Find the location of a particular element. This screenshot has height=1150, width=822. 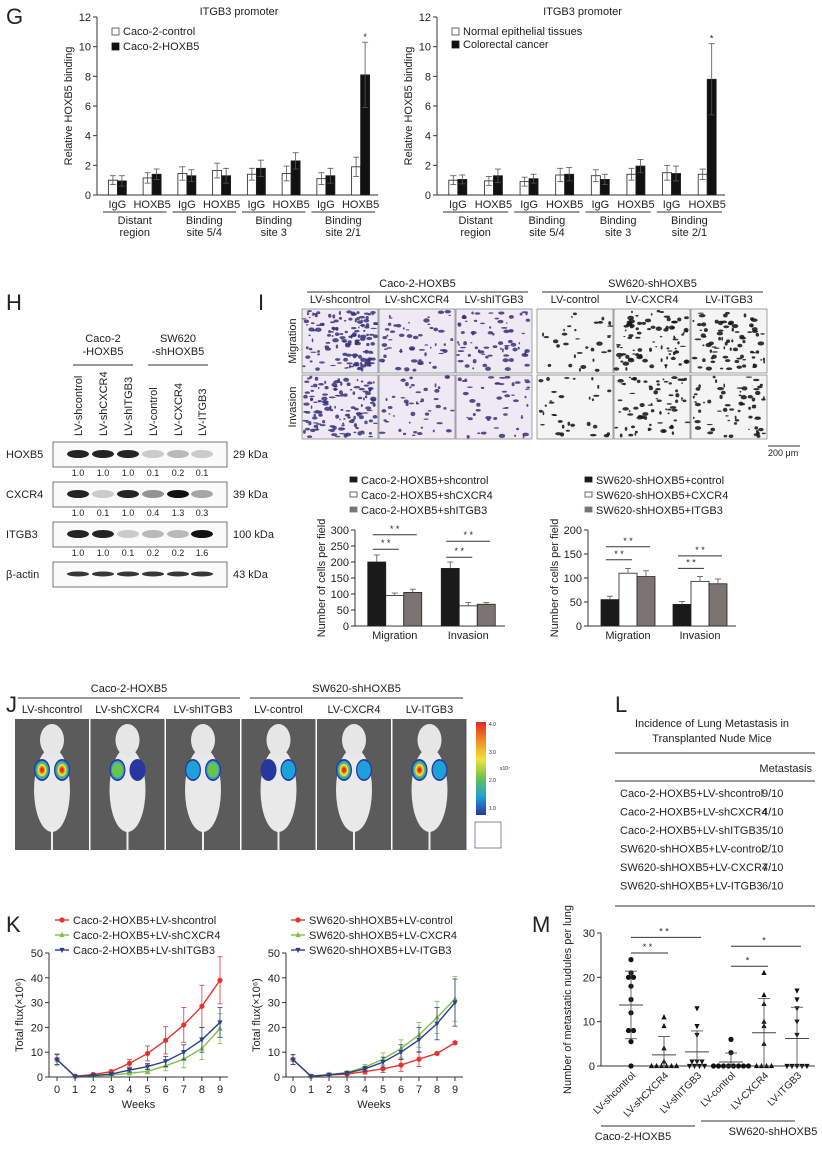

y-tick-label: 200 is located at coordinates (340, 563).